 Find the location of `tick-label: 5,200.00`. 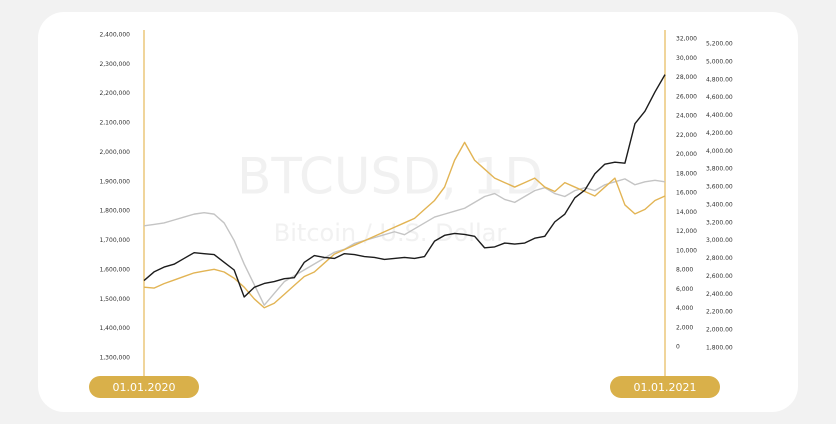

tick-label: 5,200.00 is located at coordinates (719, 44).